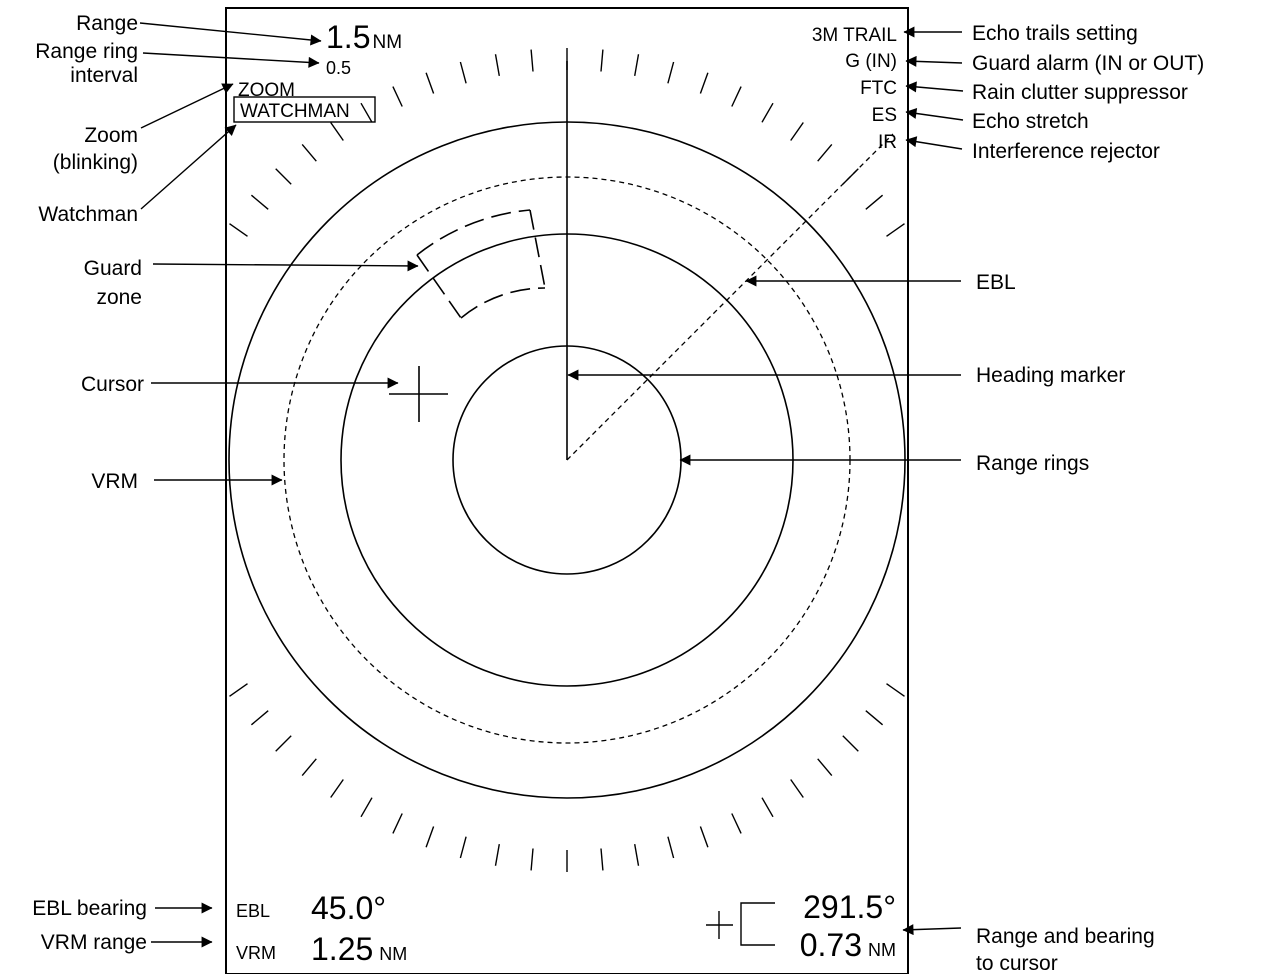 The image size is (1261, 974). I want to click on cursor-readout-symbol, so click(740, 924).